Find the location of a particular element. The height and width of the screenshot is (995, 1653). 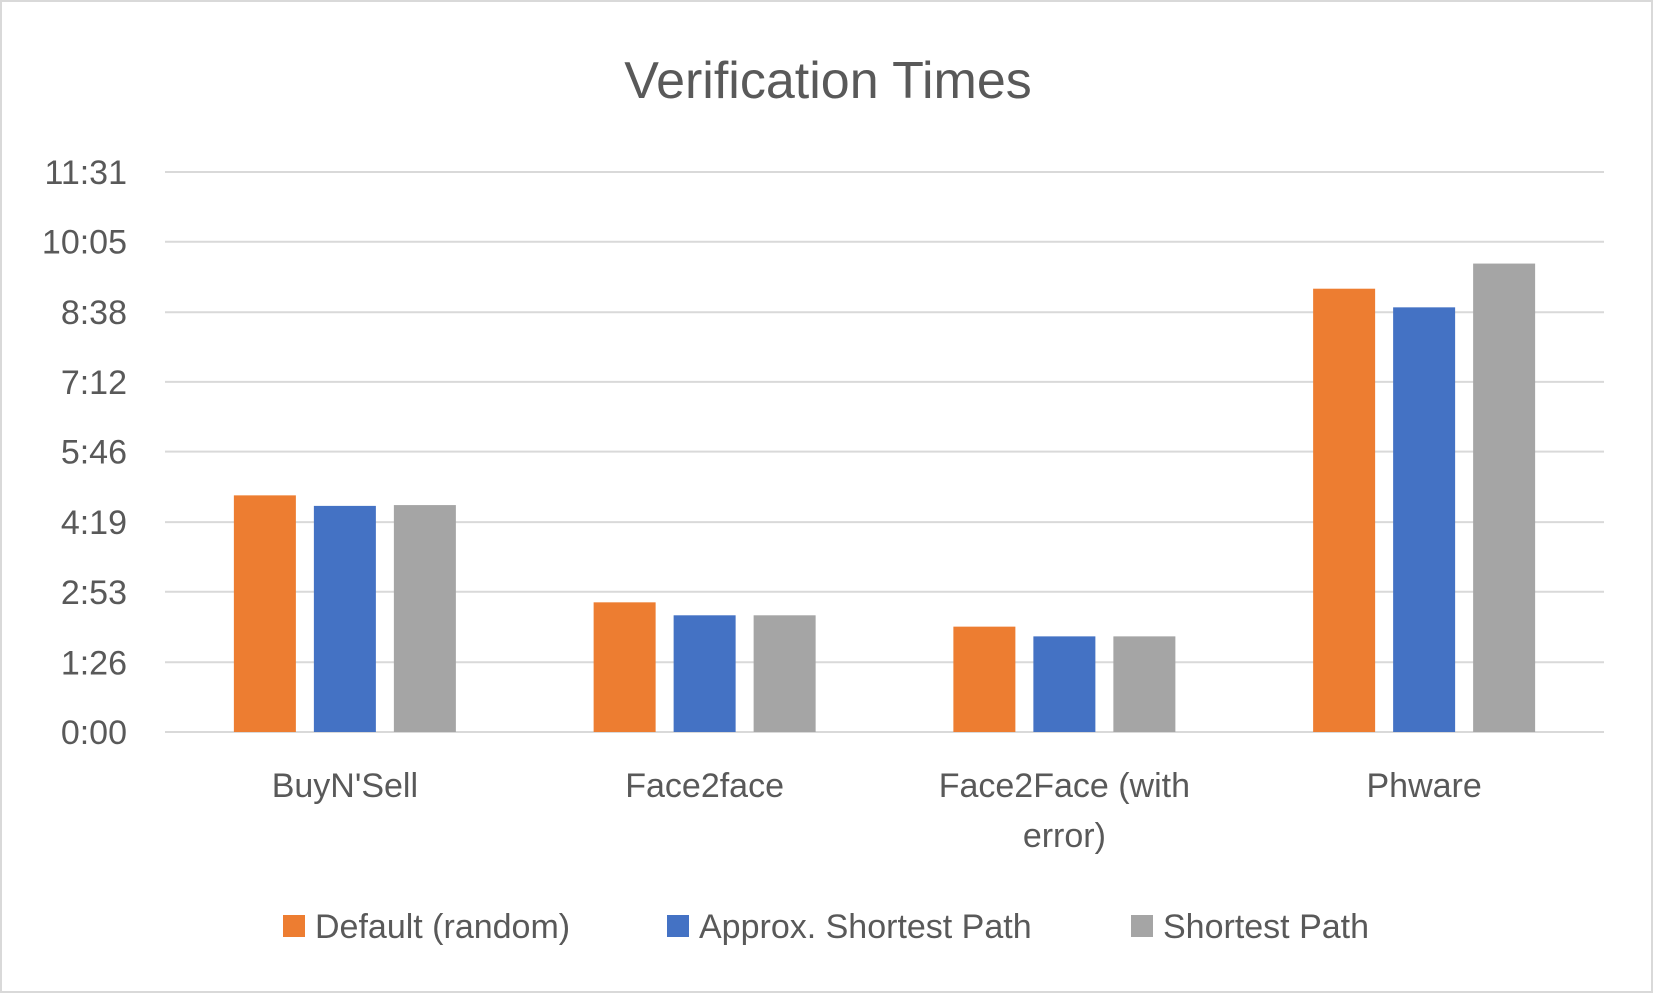

y-tick-label: 8:38 is located at coordinates (94, 313).